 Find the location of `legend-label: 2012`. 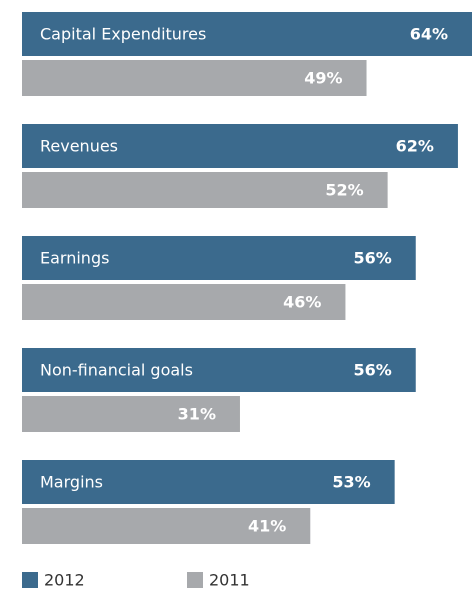

legend-label: 2012 is located at coordinates (64, 580).